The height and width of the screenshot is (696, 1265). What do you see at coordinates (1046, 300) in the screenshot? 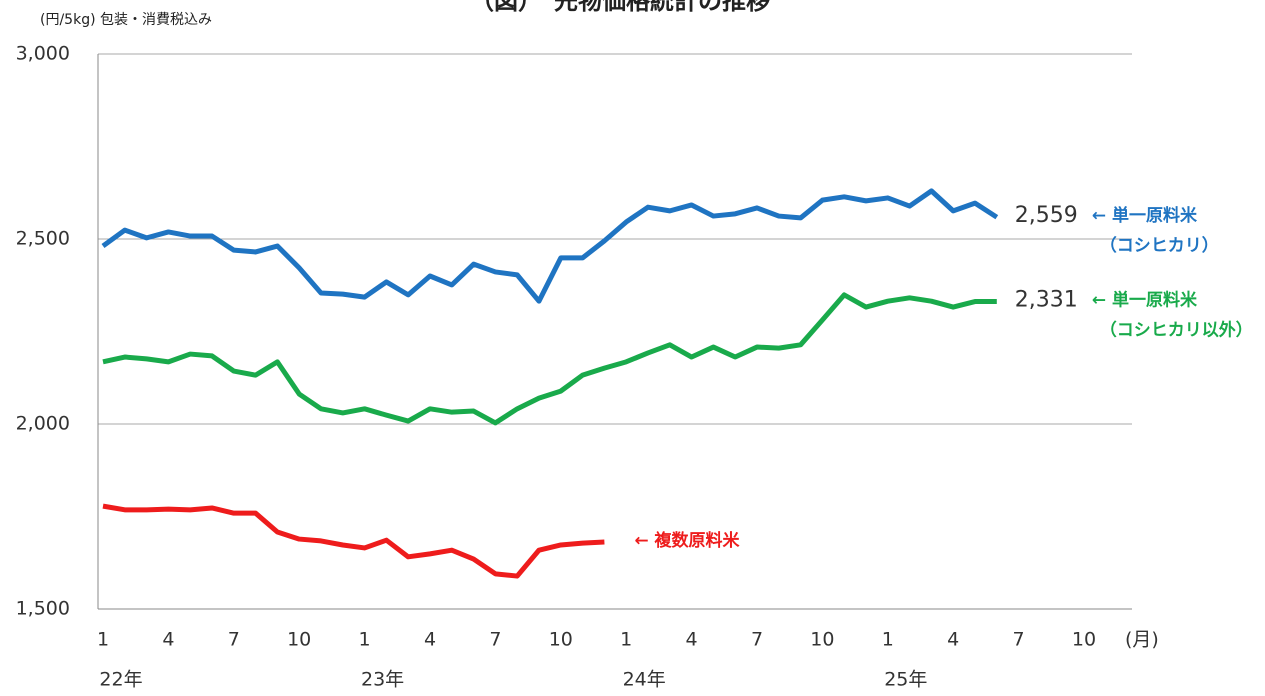
I see `value-label: 2,331` at bounding box center [1046, 300].